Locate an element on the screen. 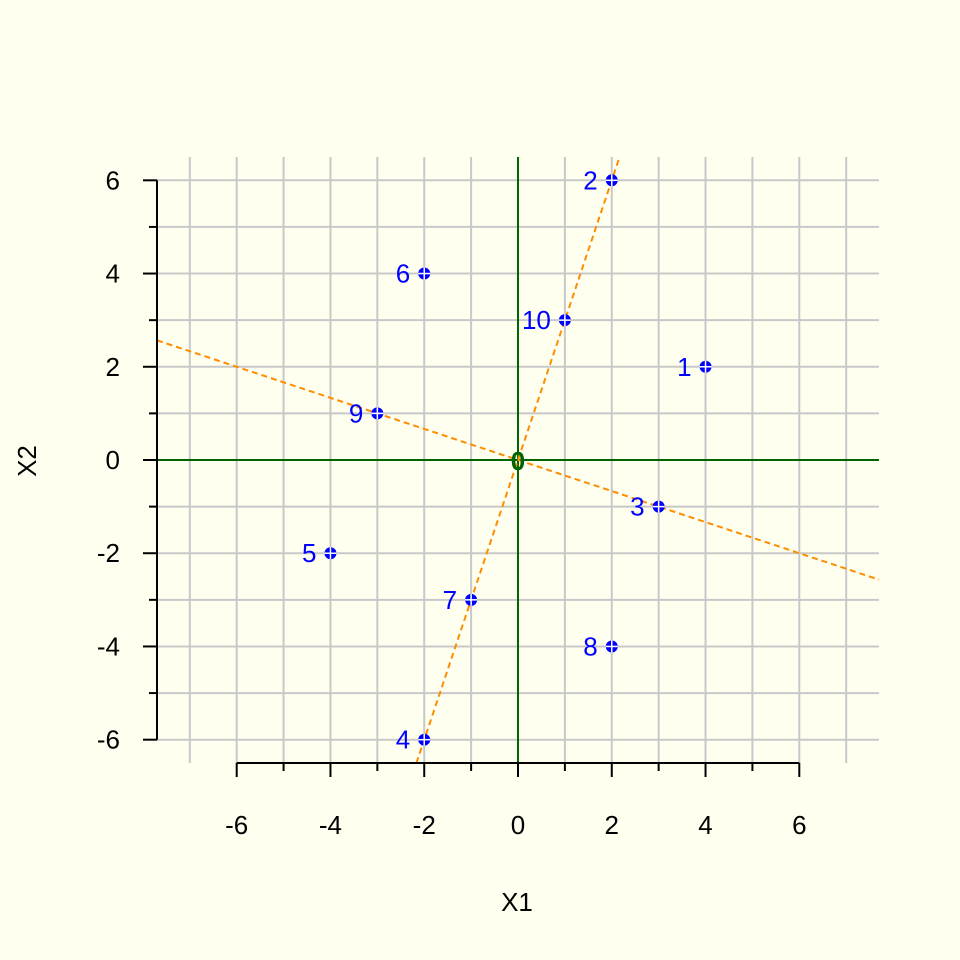  point-label: 8 is located at coordinates (590, 646).